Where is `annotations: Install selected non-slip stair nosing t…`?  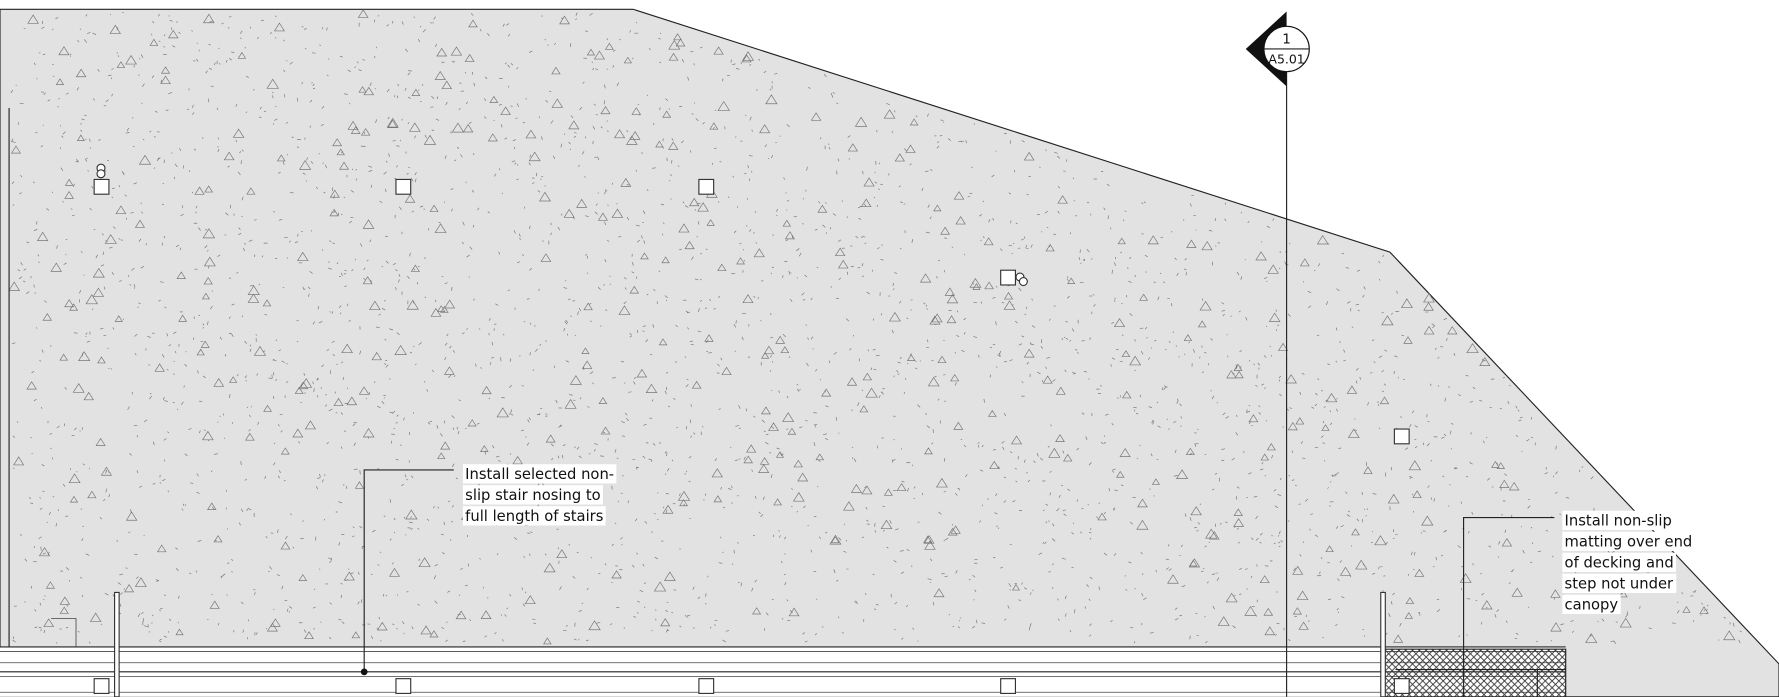
annotations: Install selected non-slip stair nosing t… is located at coordinates (1078, 539).